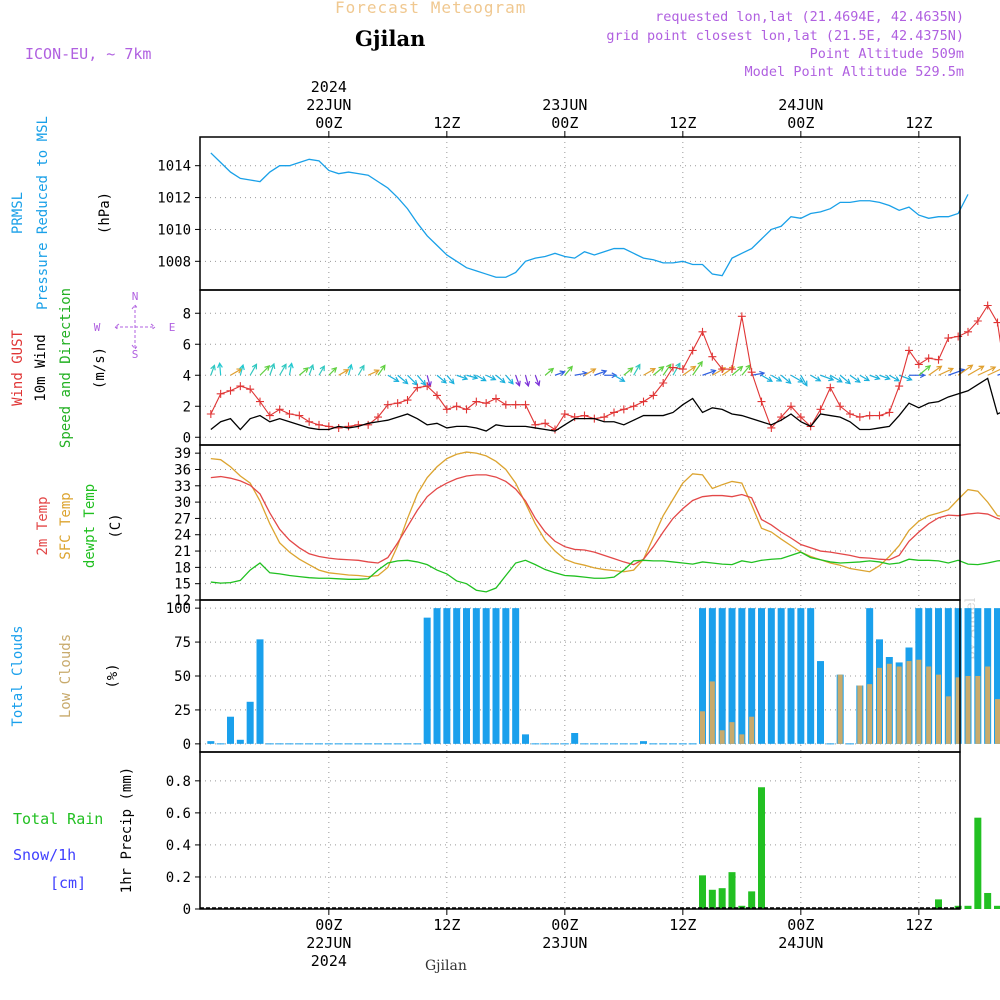 The height and width of the screenshot is (1000, 1000). What do you see at coordinates (564, 105) in the screenshot?
I see `top-time-label: 23JUN` at bounding box center [564, 105].